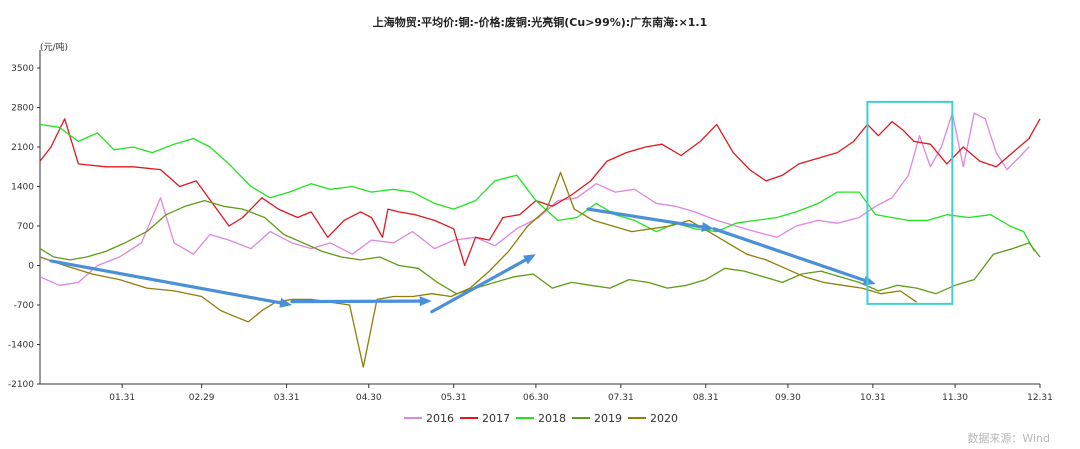 The height and width of the screenshot is (449, 1080). Describe the element at coordinates (54, 47) in the screenshot. I see `y-axis-unit: (元/吨)` at that location.